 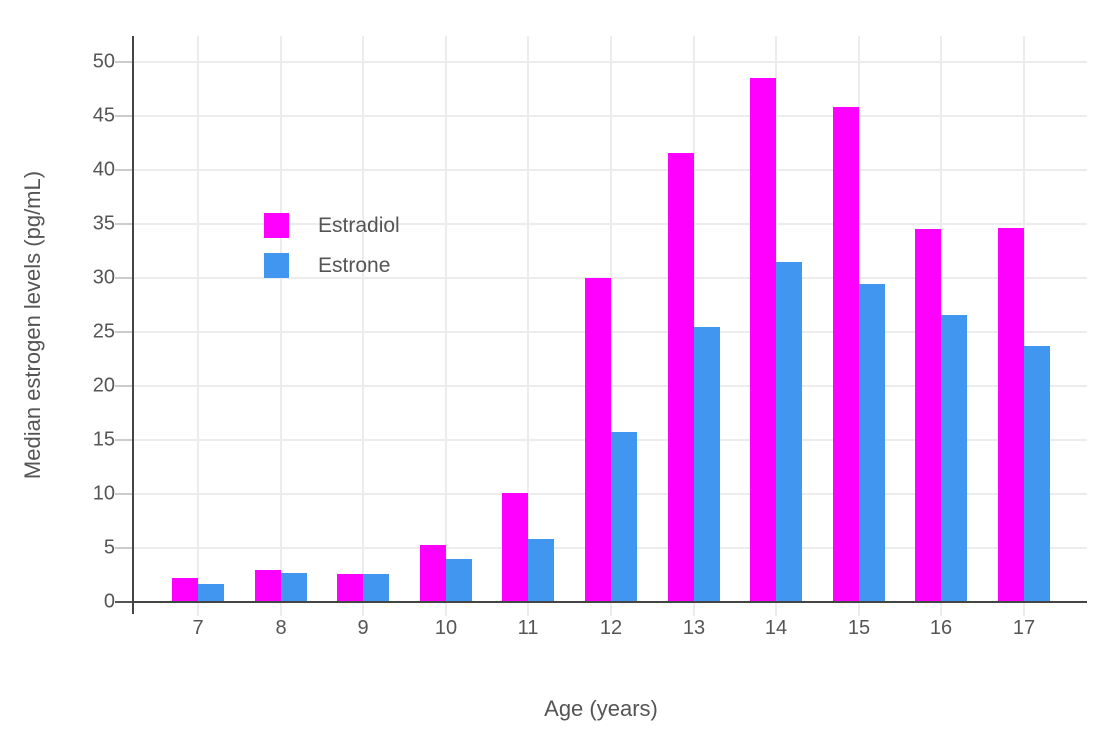 I want to click on x-tick-label: 14, so click(x=776, y=628).